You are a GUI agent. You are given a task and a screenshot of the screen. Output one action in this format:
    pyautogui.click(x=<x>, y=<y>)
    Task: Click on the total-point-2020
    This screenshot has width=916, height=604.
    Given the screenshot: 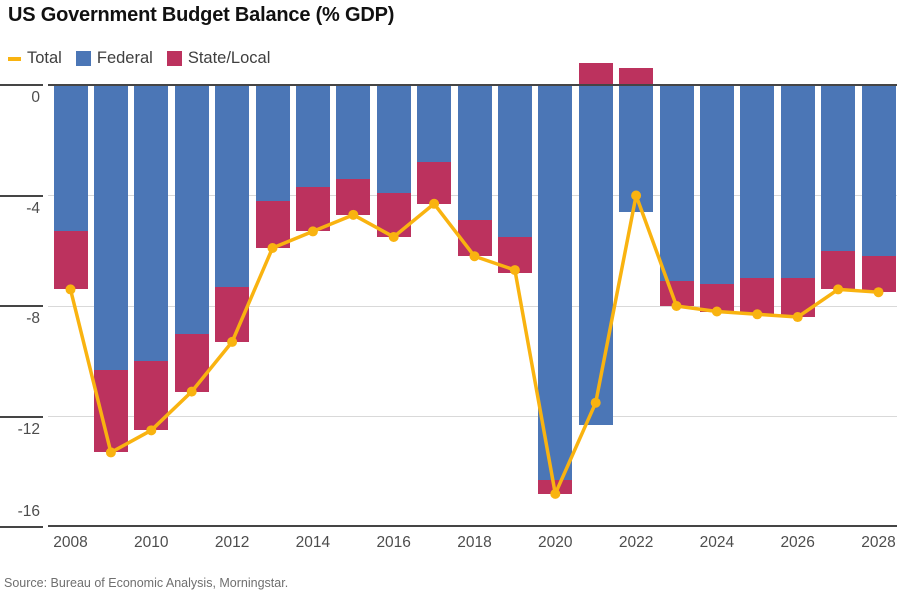 What is the action you would take?
    pyautogui.click(x=555, y=493)
    